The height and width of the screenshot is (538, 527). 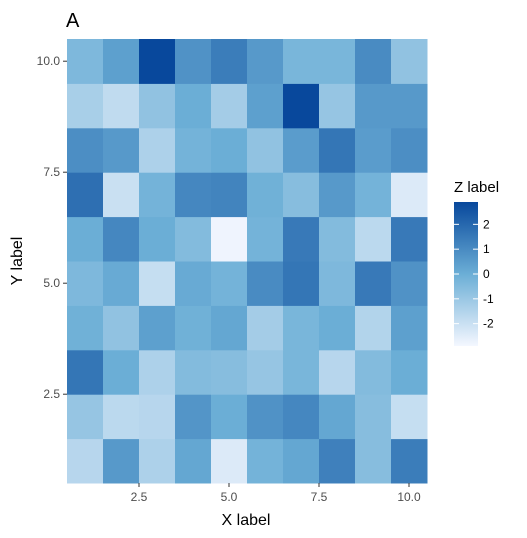 I want to click on x-tick-label: 7.5, so click(x=319, y=497).